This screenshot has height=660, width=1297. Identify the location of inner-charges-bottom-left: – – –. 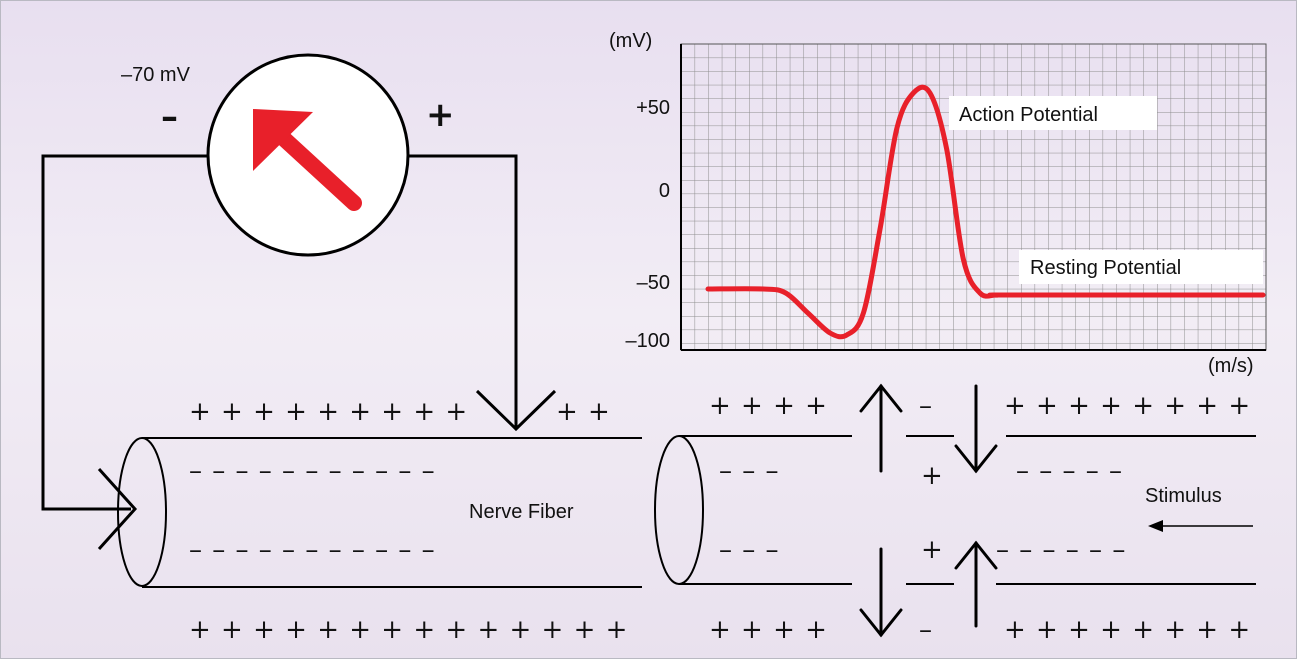
(749, 550).